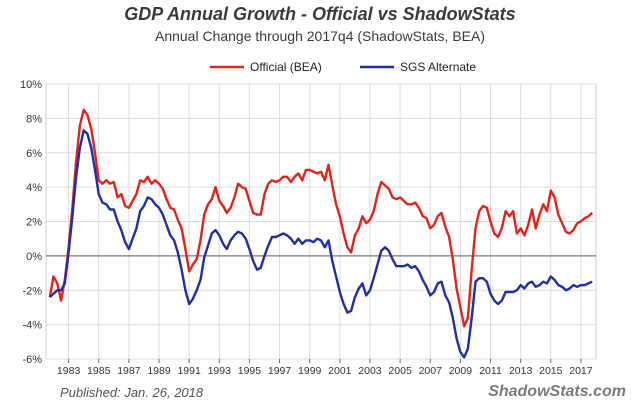 Image resolution: width=640 pixels, height=411 pixels. I want to click on x-tick-label: 1983, so click(69, 371).